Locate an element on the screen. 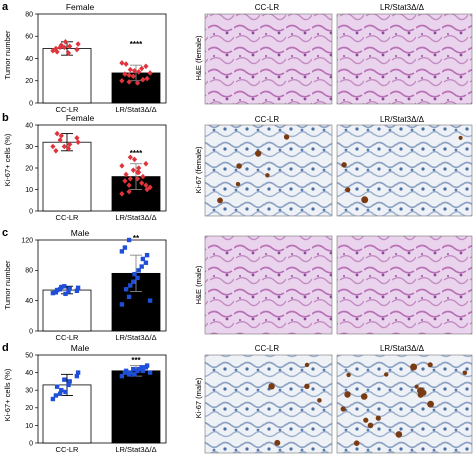 This screenshot has width=474, height=455. y-tick-label: 50 is located at coordinates (29, 355).